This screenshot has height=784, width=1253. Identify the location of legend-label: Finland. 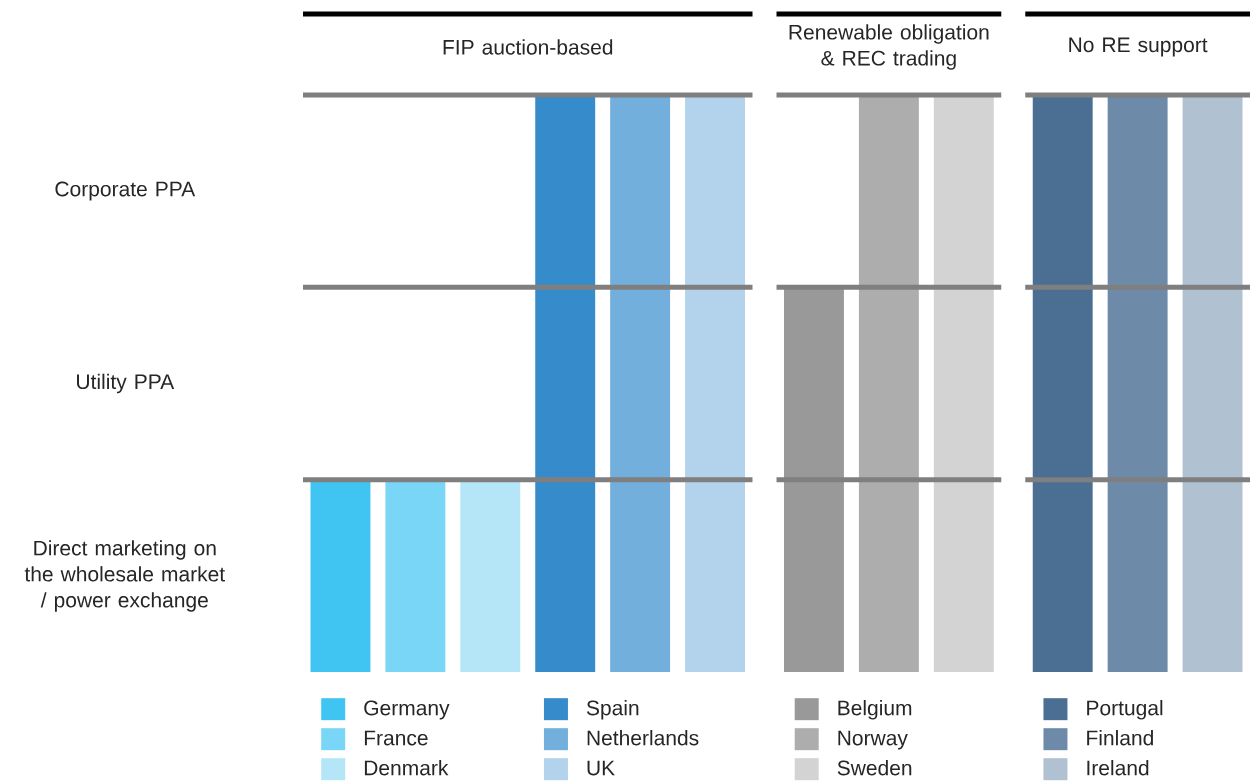
(1120, 737).